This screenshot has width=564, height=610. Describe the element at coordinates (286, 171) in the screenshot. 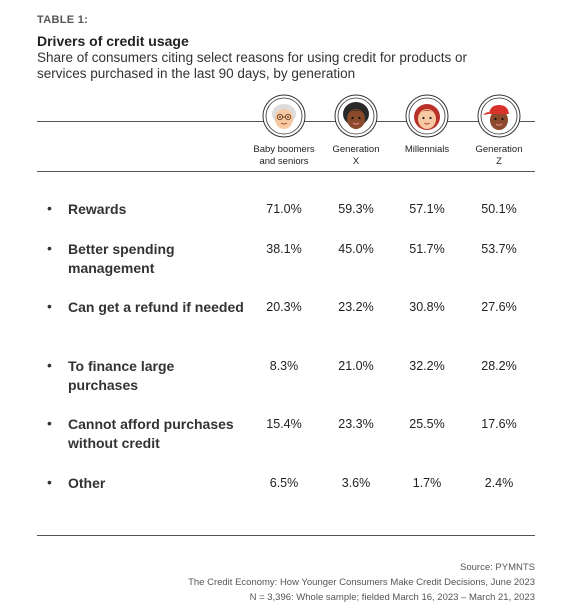

I see `header-rule` at that location.